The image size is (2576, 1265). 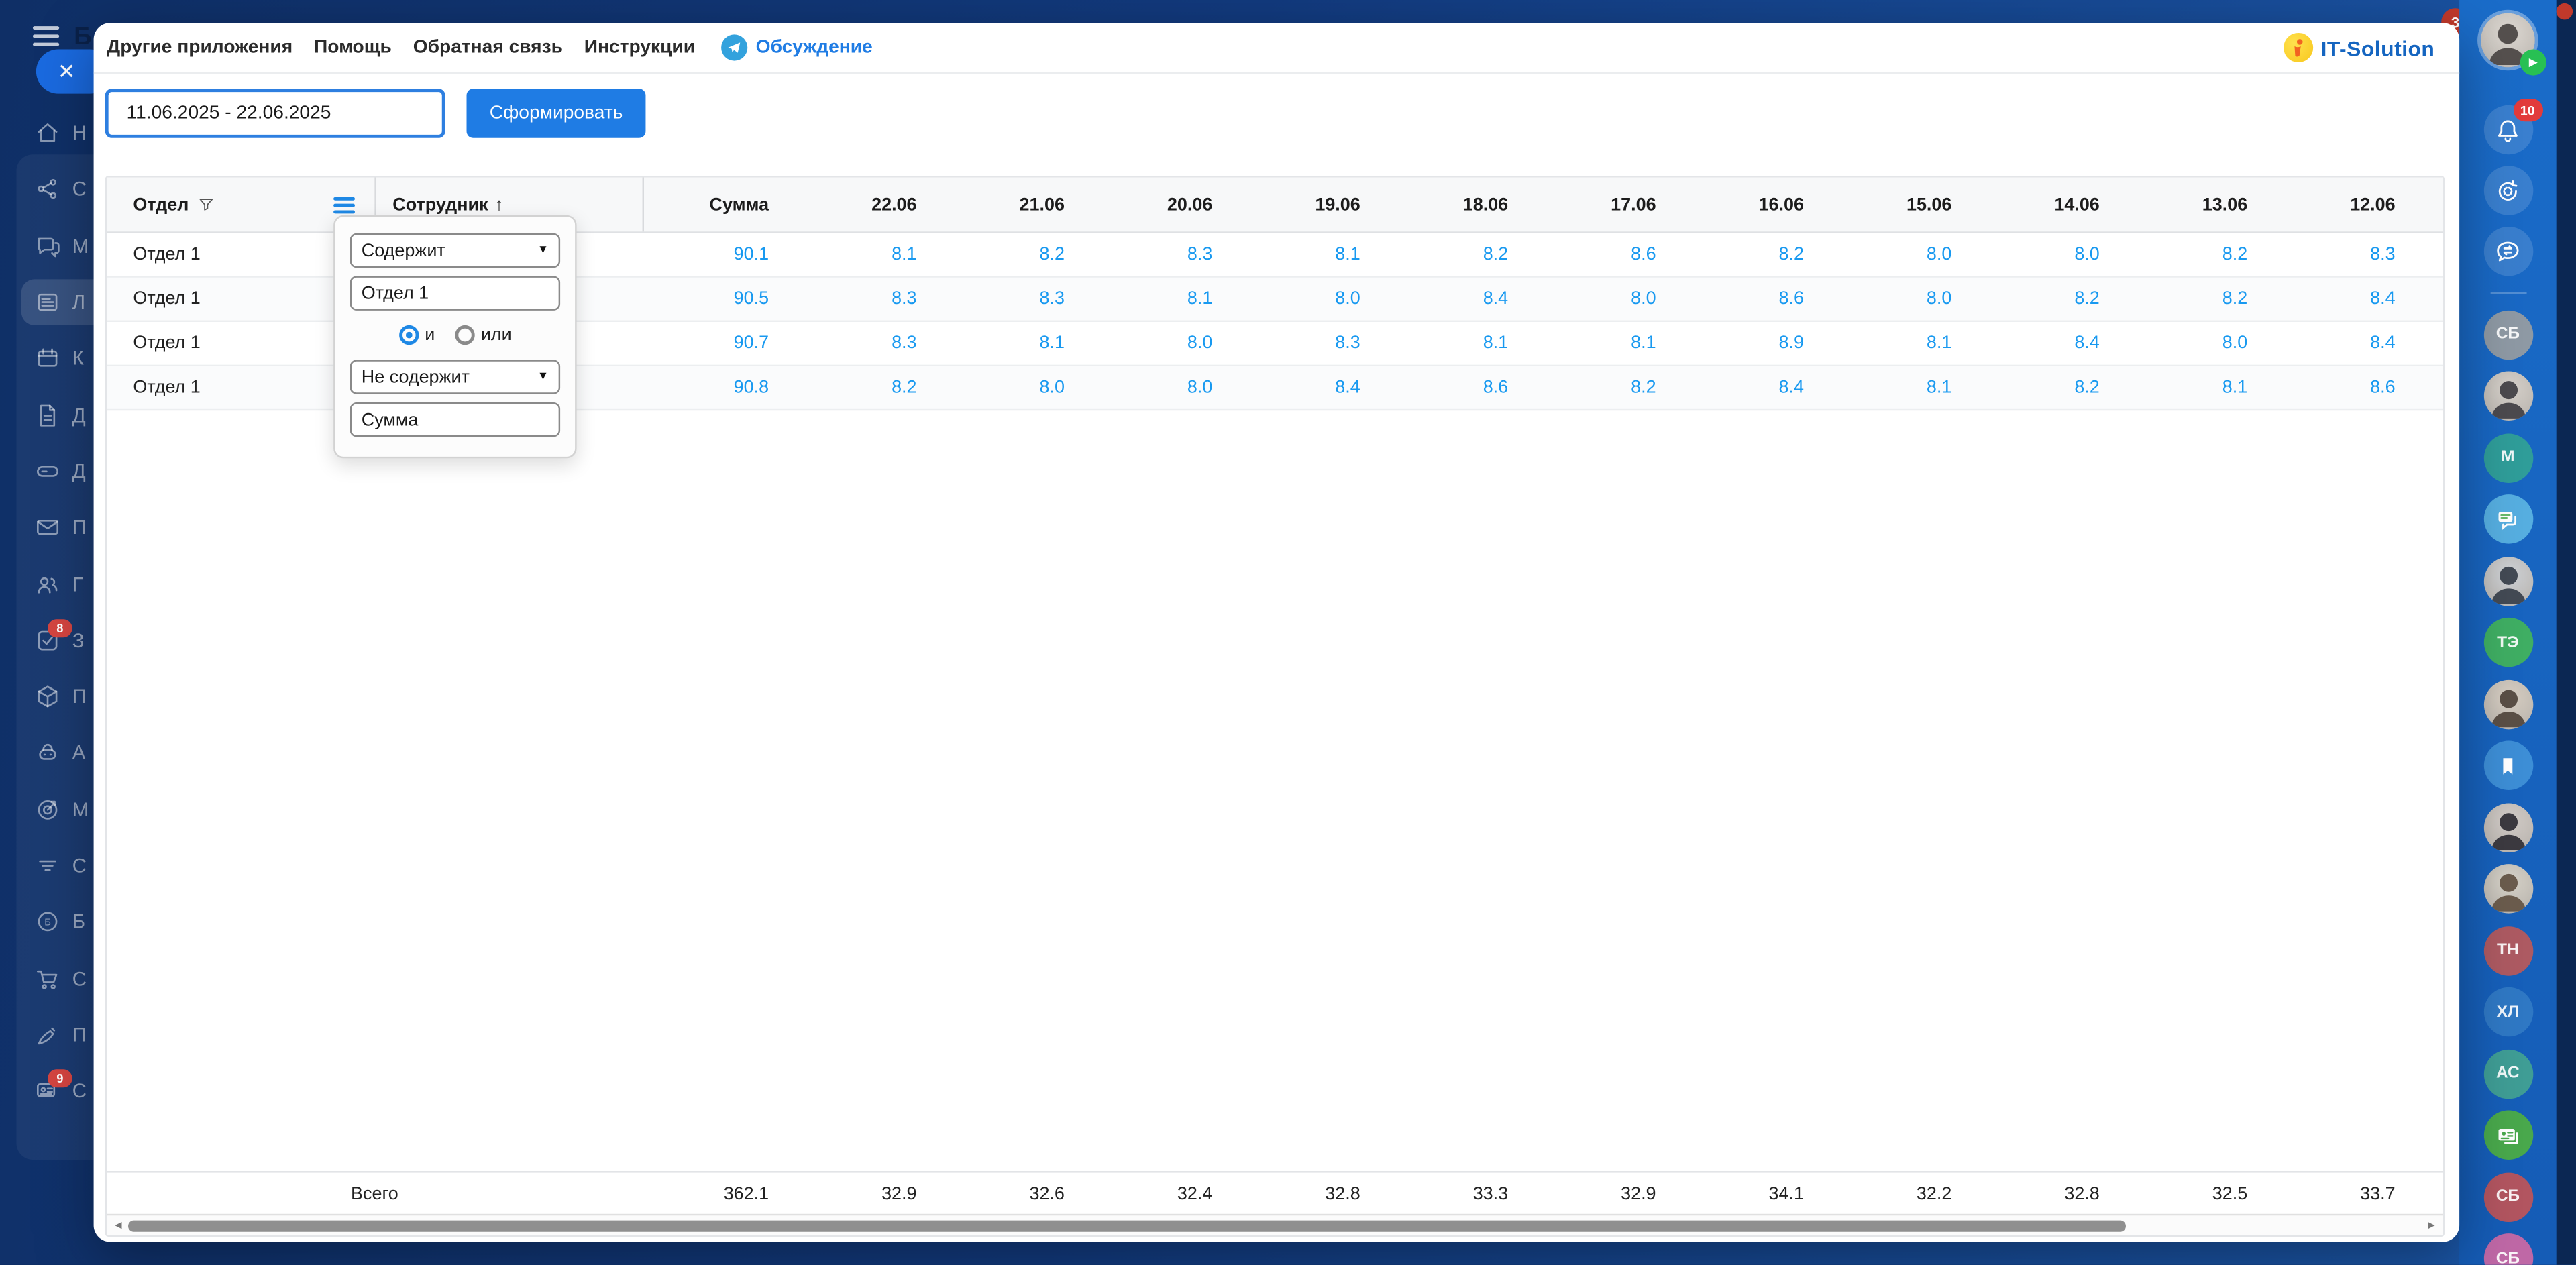 What do you see at coordinates (2508, 190) in the screenshot?
I see `sync-button` at bounding box center [2508, 190].